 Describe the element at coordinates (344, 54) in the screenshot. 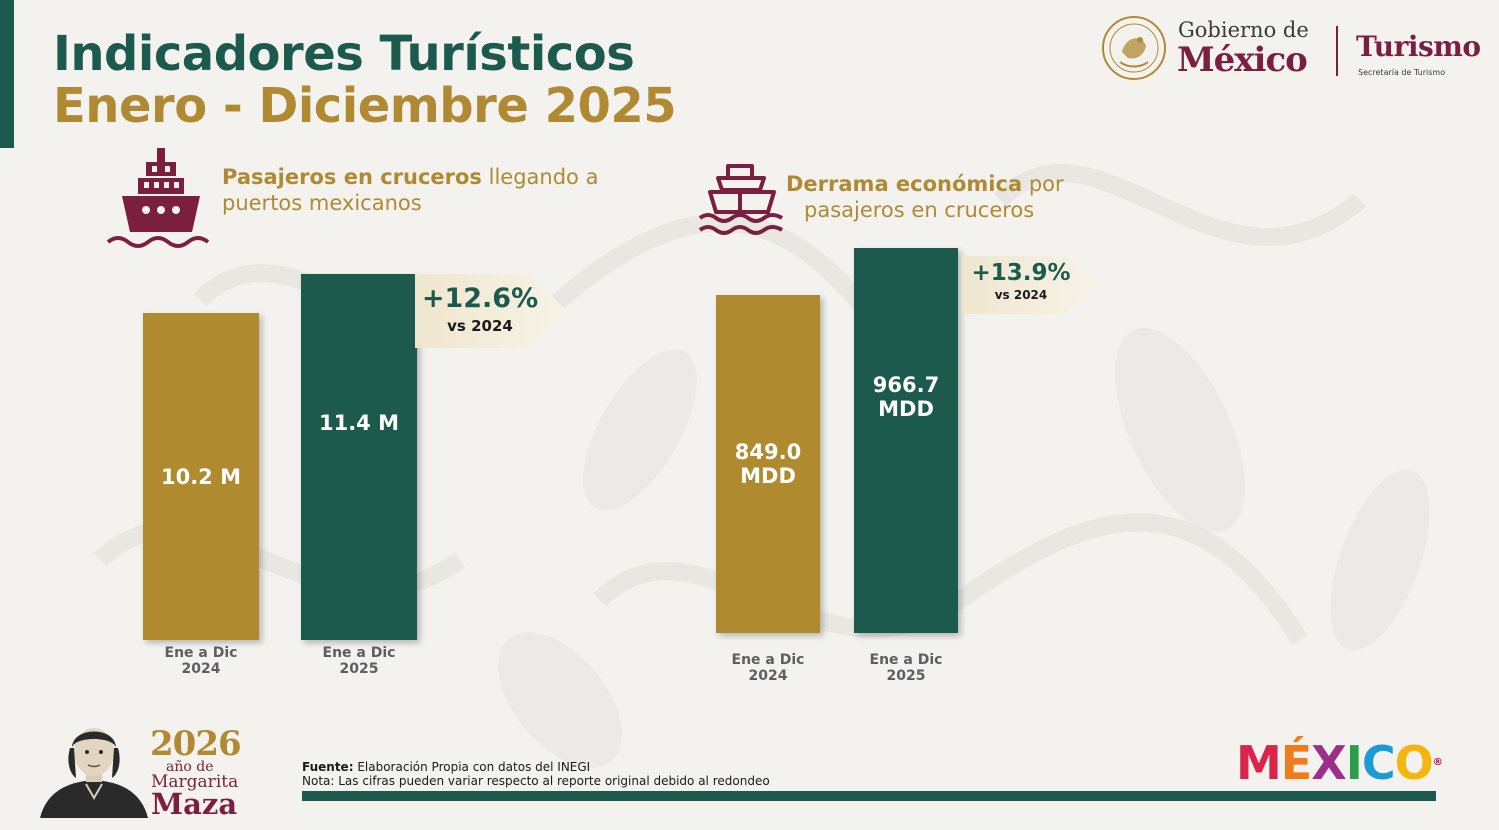

I see `page-title: Indicadores Turísticos` at that location.